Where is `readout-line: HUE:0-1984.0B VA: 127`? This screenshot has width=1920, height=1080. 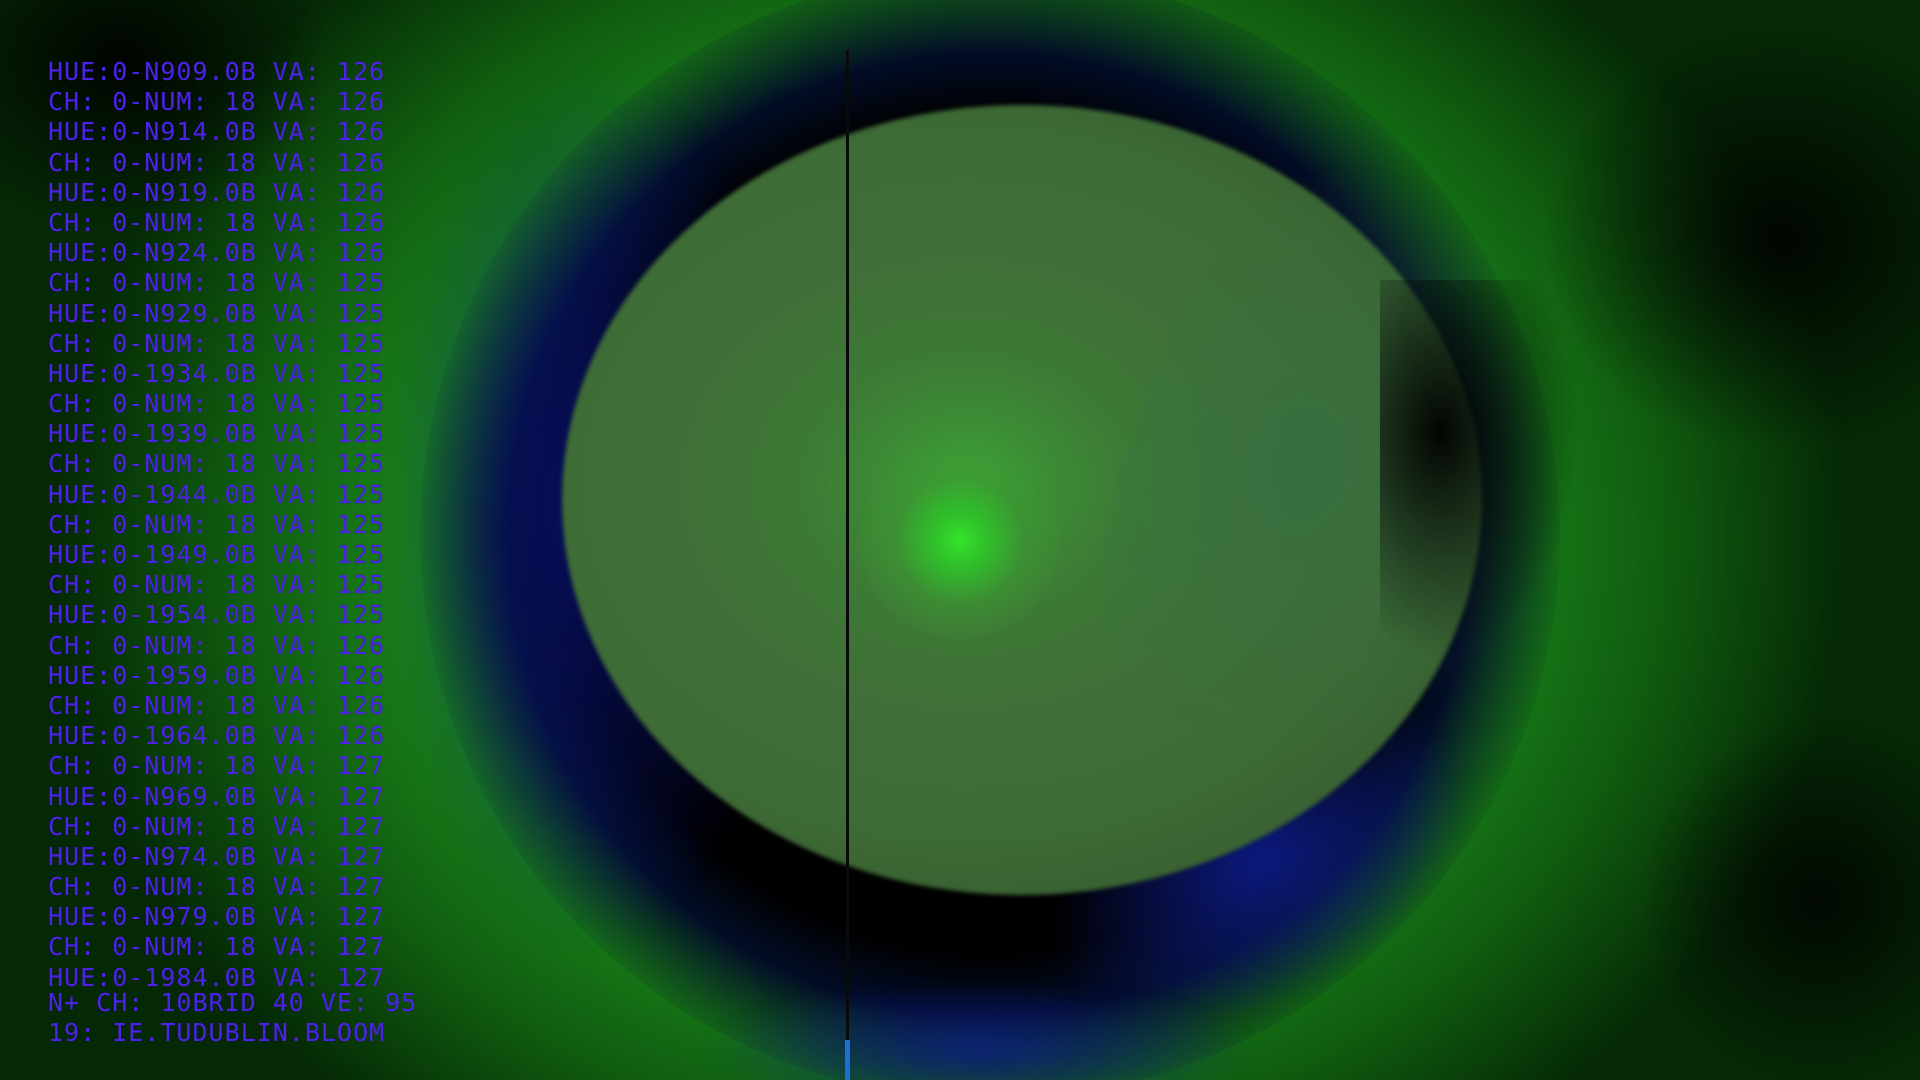 readout-line: HUE:0-1984.0B VA: 127 is located at coordinates (217, 977).